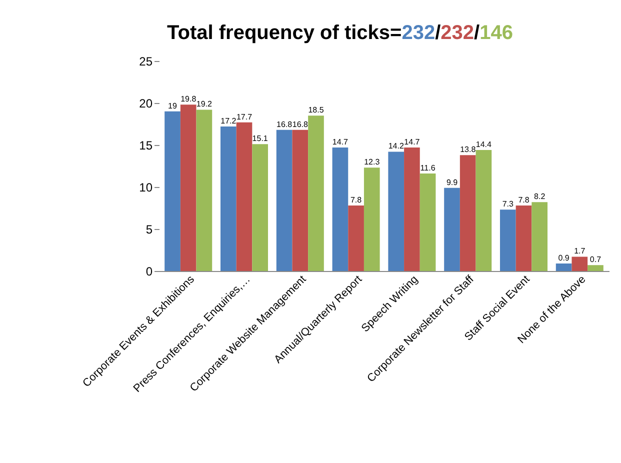  I want to click on y-tick-label: 15, so click(146, 145).